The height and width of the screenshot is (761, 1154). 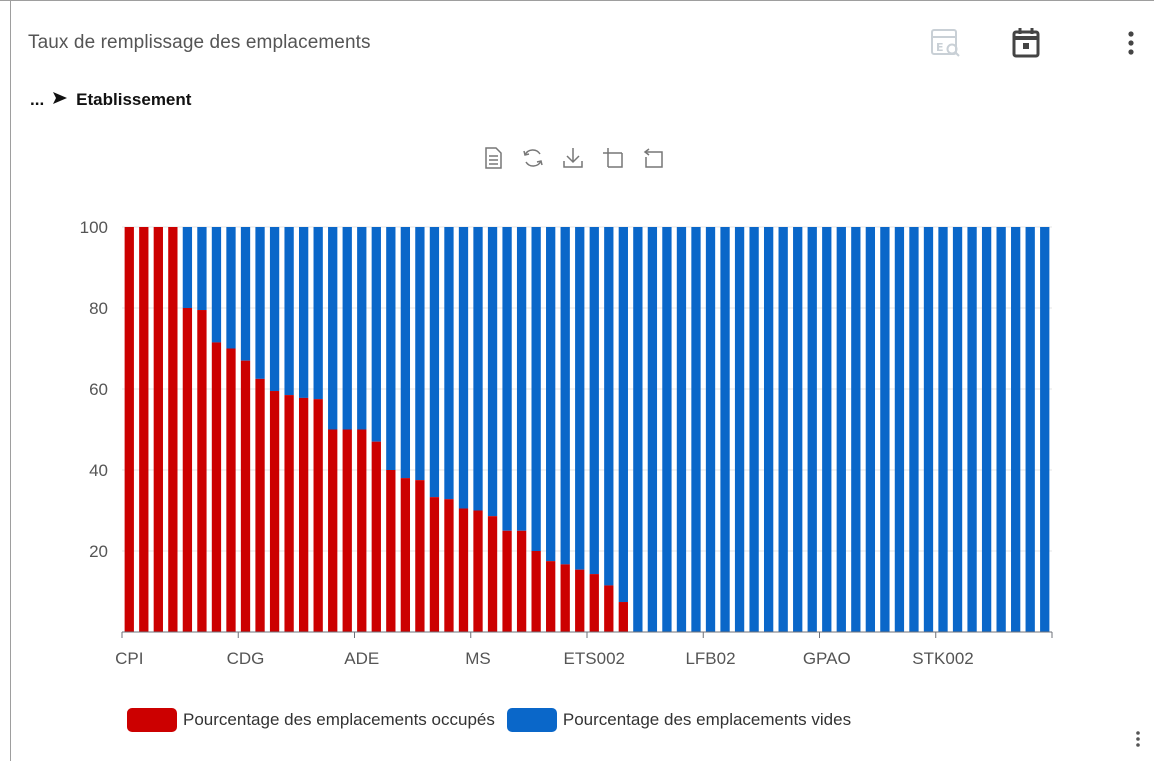 What do you see at coordinates (134, 99) in the screenshot?
I see `breadcrumb-current: Etablissement` at bounding box center [134, 99].